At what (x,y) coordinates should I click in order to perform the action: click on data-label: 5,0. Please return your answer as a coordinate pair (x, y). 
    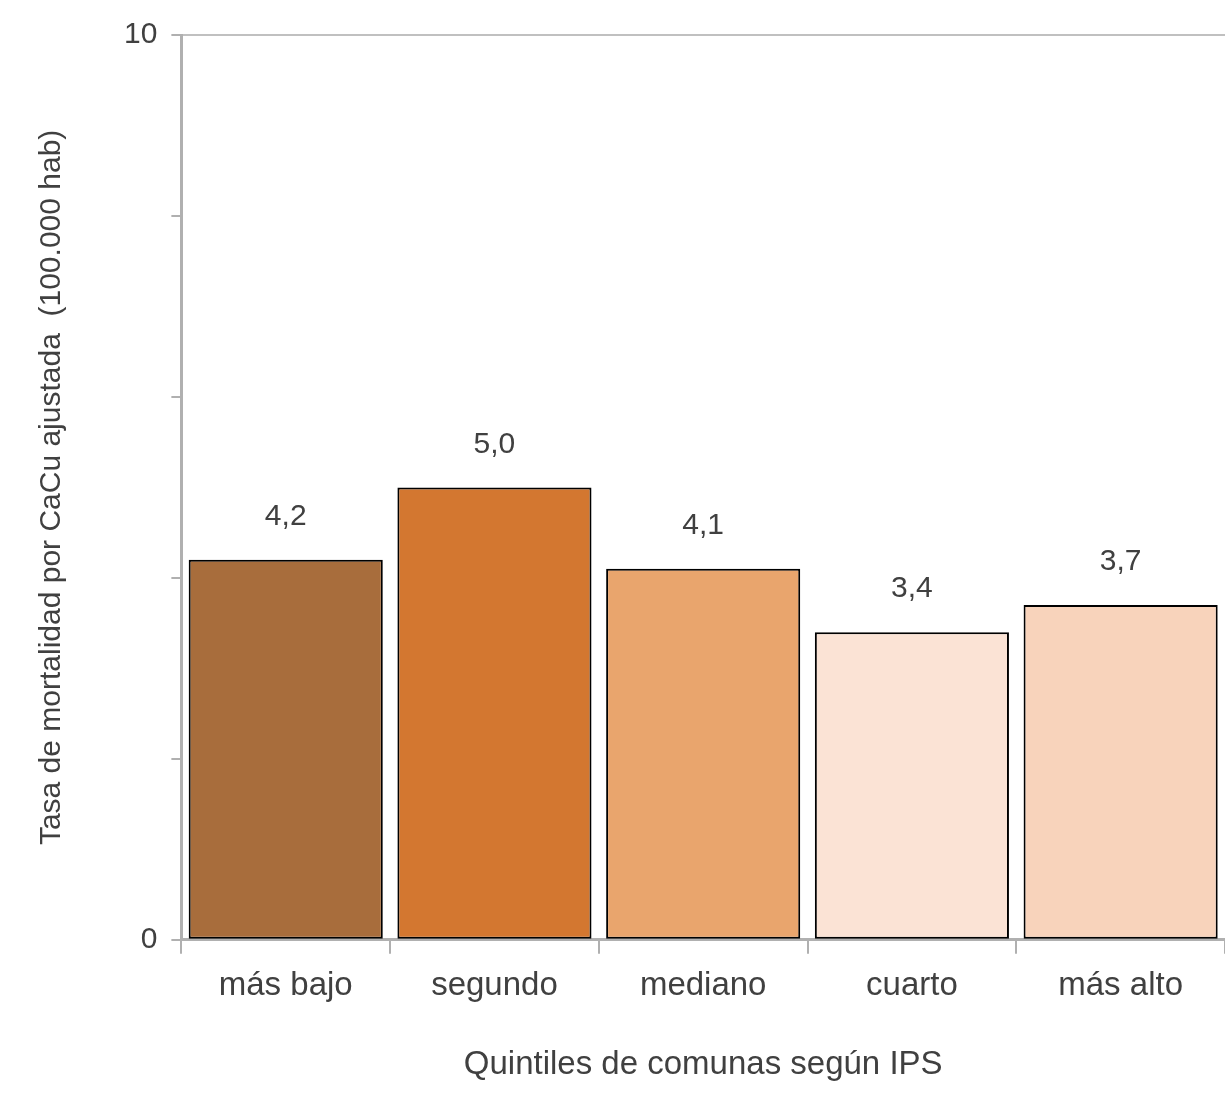
    Looking at the image, I should click on (494, 442).